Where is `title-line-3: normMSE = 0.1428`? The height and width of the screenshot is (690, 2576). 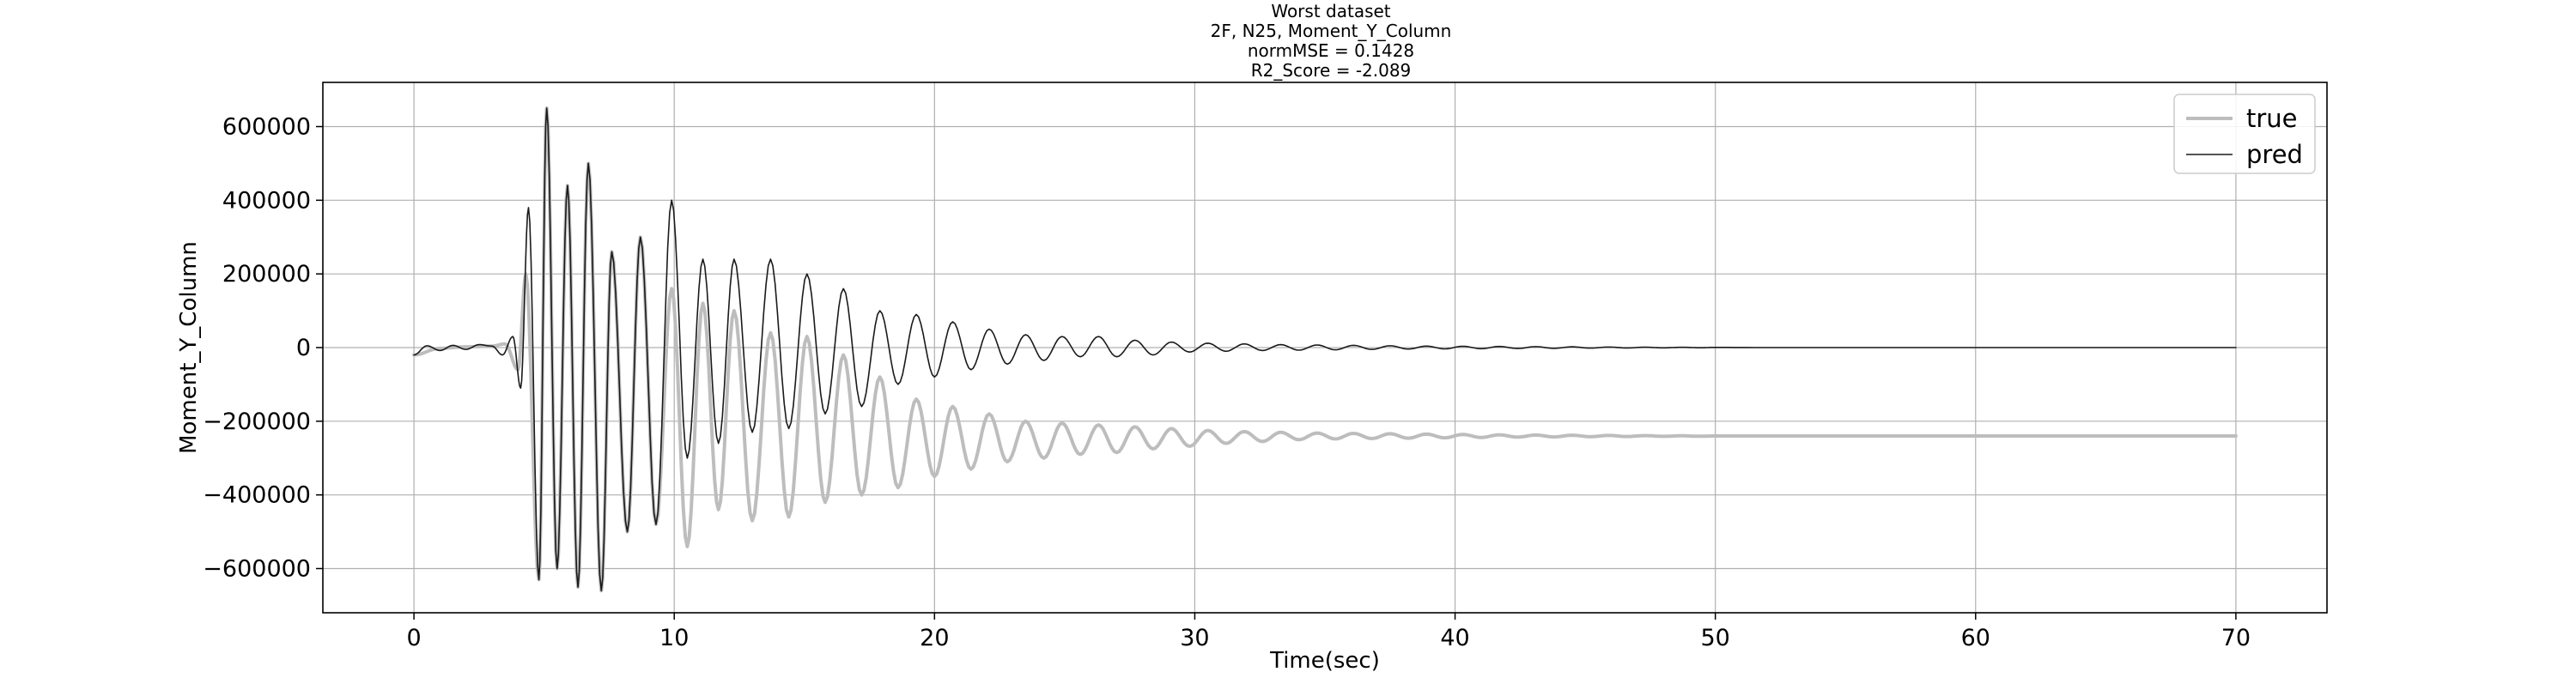 title-line-3: normMSE = 0.1428 is located at coordinates (1331, 50).